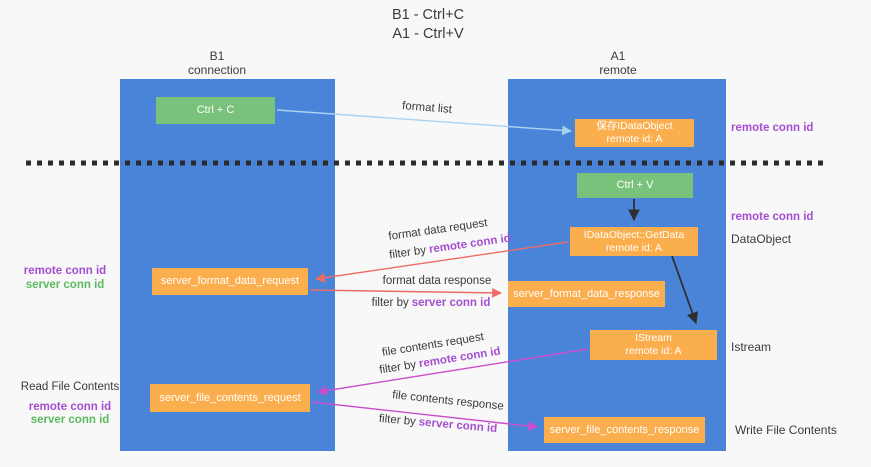 This screenshot has width=871, height=467. I want to click on lane-header-a1: A1 remote, so click(618, 63).